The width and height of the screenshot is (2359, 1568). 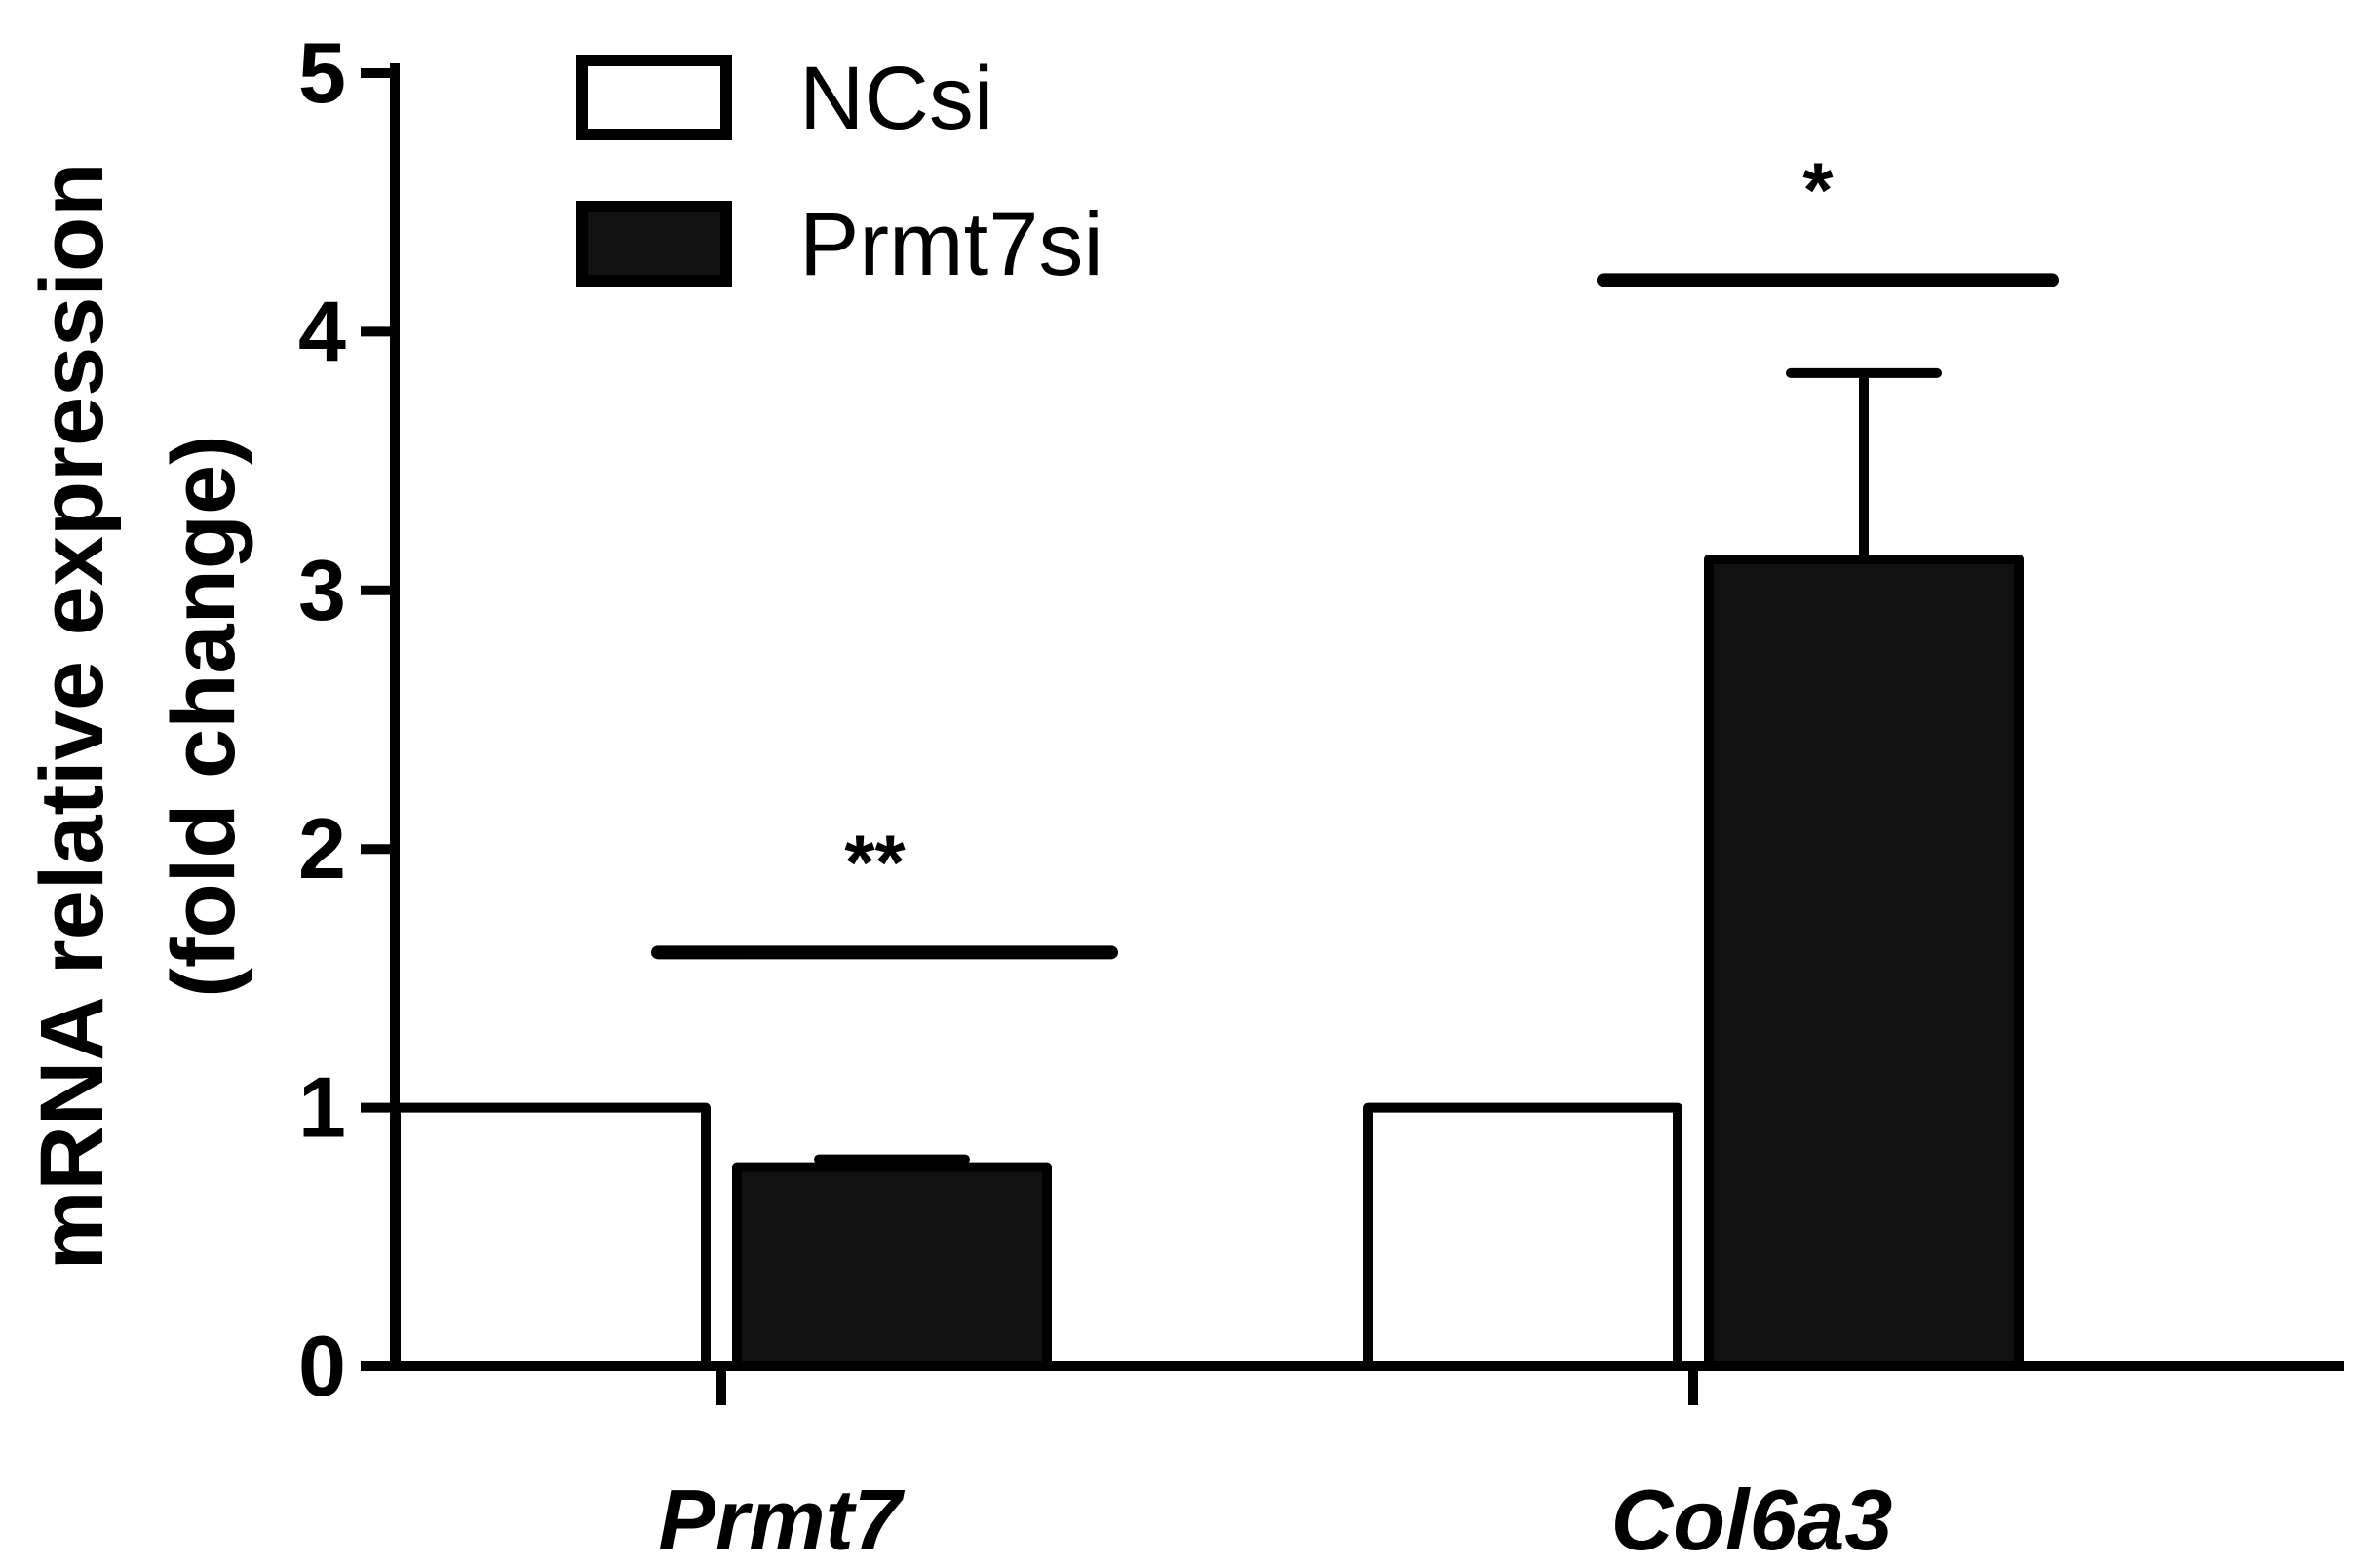 I want to click on y-ticks: 0 1 2 3 4 5, so click(x=346, y=719).